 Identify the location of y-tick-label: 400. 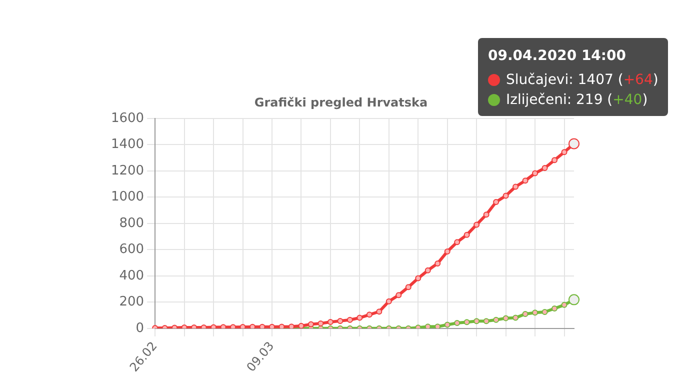
(131, 276).